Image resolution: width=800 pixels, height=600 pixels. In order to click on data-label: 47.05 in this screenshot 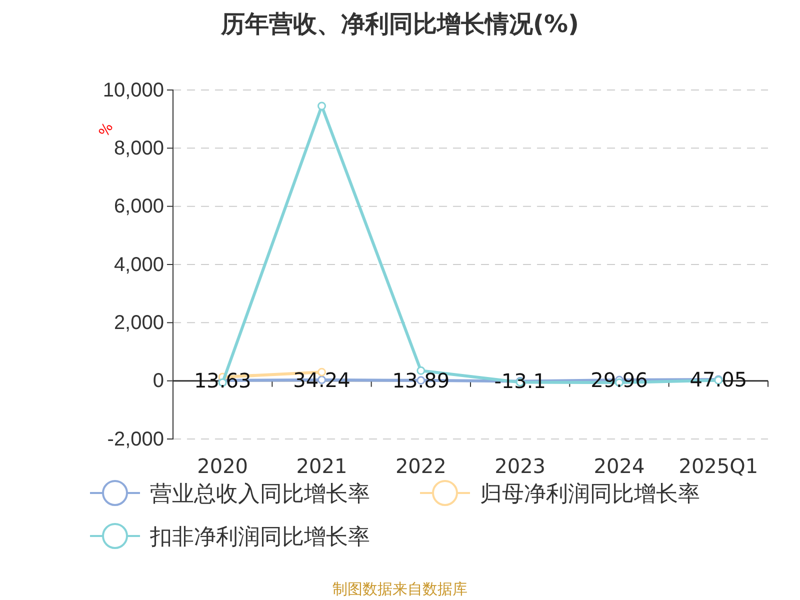, I will do `click(719, 379)`.